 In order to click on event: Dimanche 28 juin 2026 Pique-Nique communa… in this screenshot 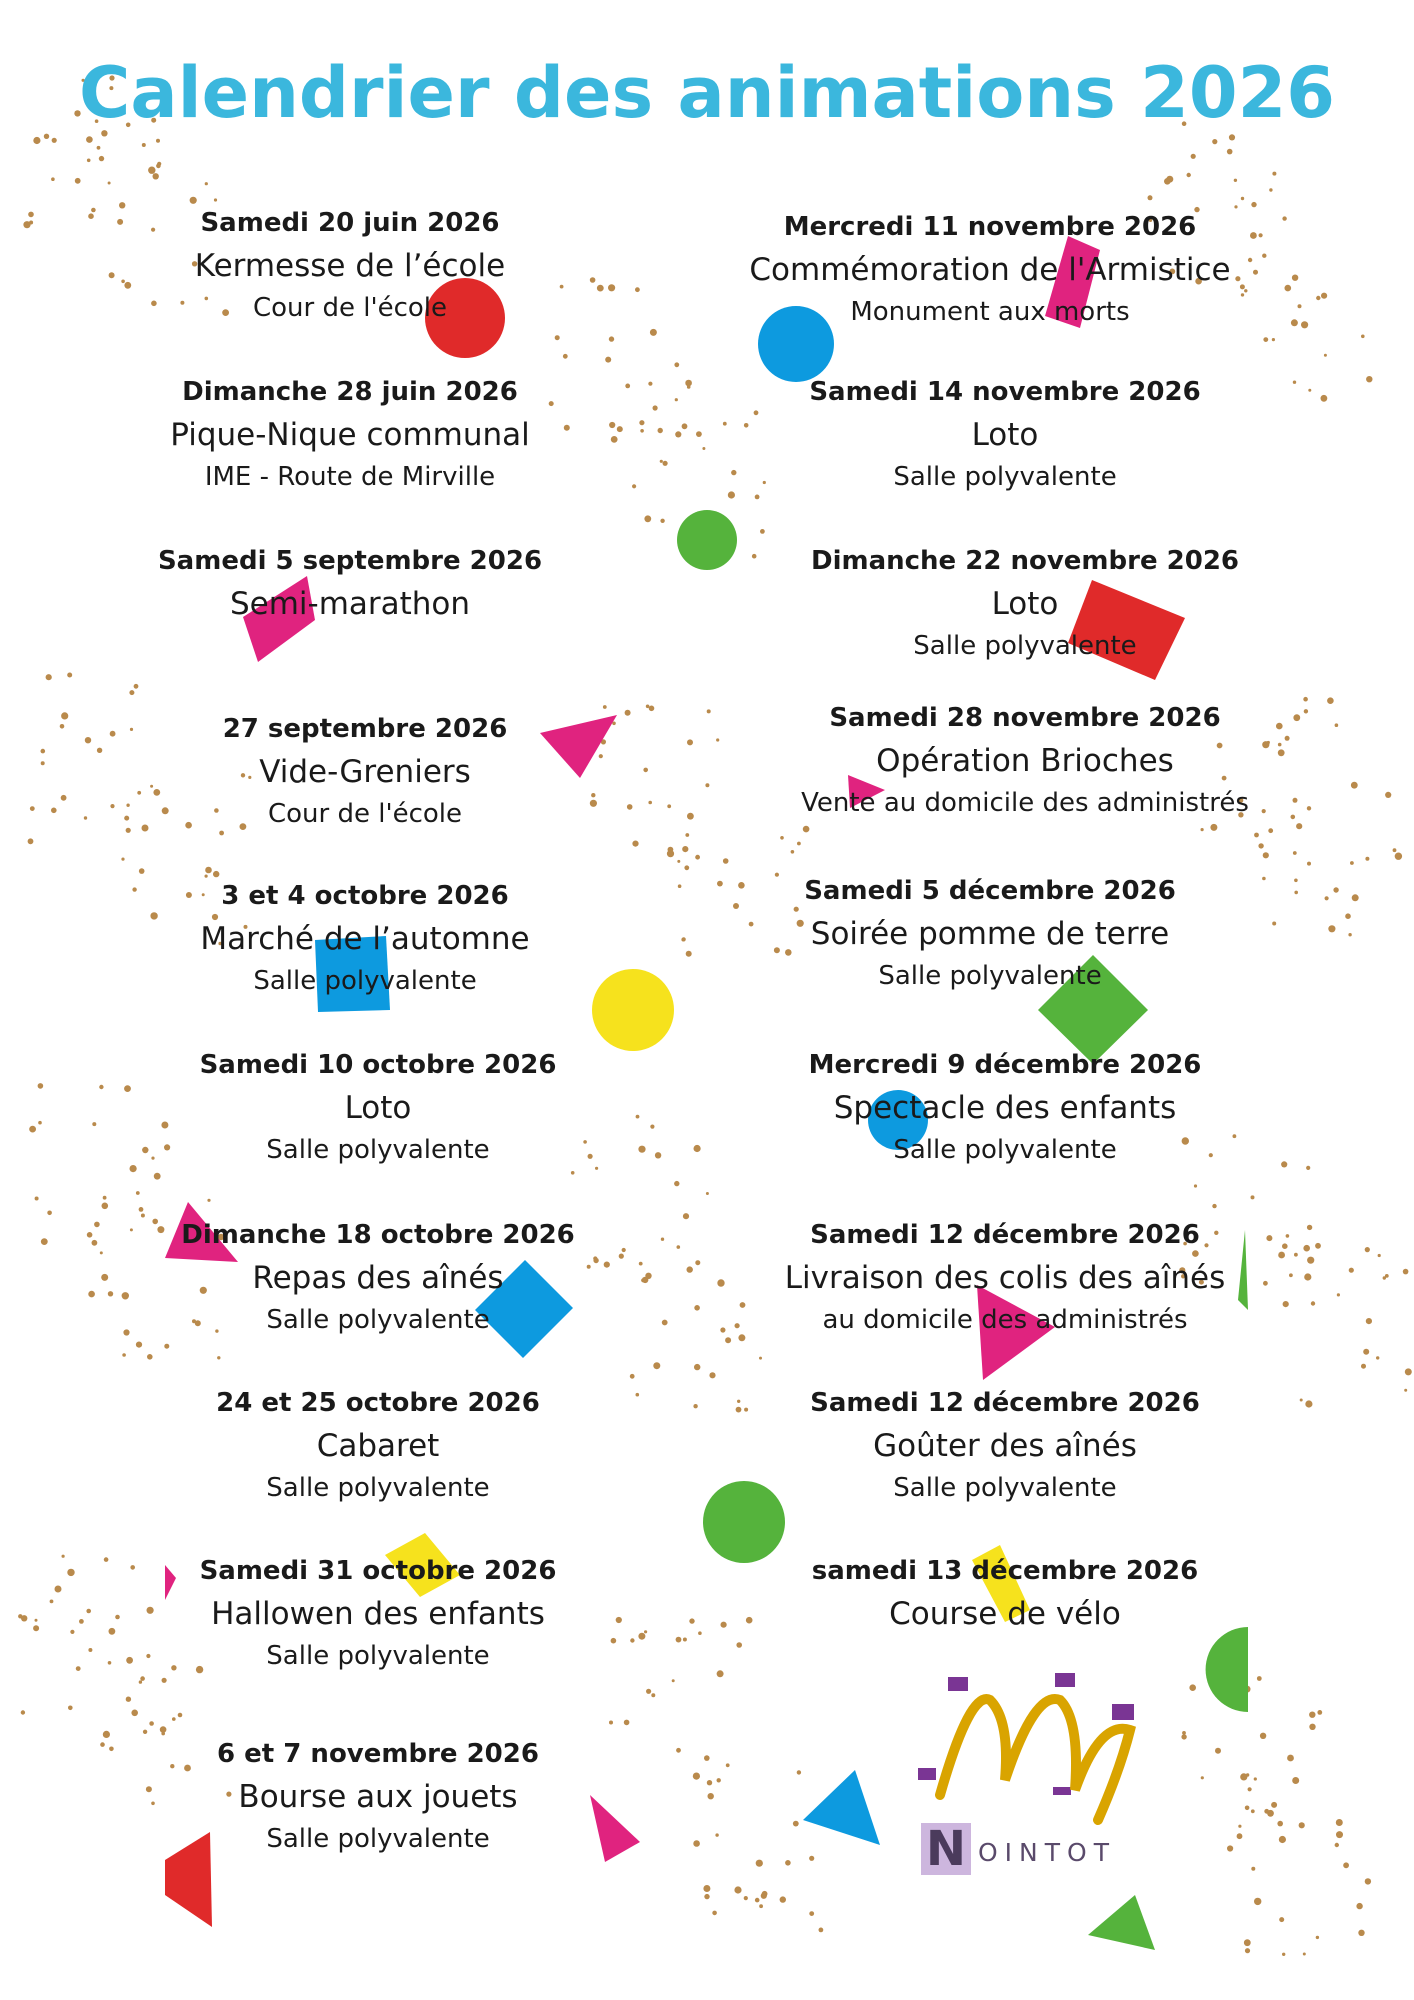, I will do `click(350, 434)`.